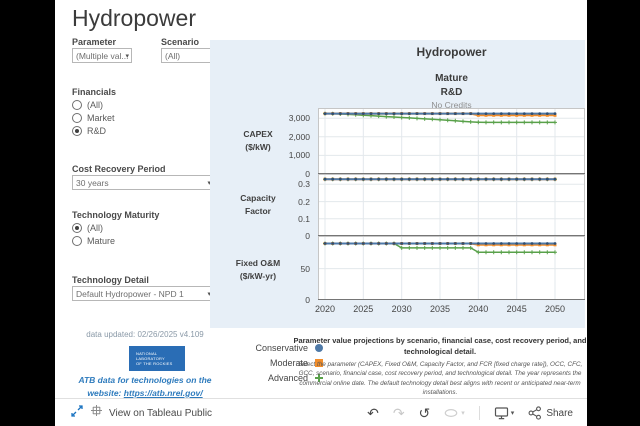 Image resolution: width=640 pixels, height=426 pixels. What do you see at coordinates (161, 413) in the screenshot?
I see `view-on-tableau-link: View on Tableau Public` at bounding box center [161, 413].